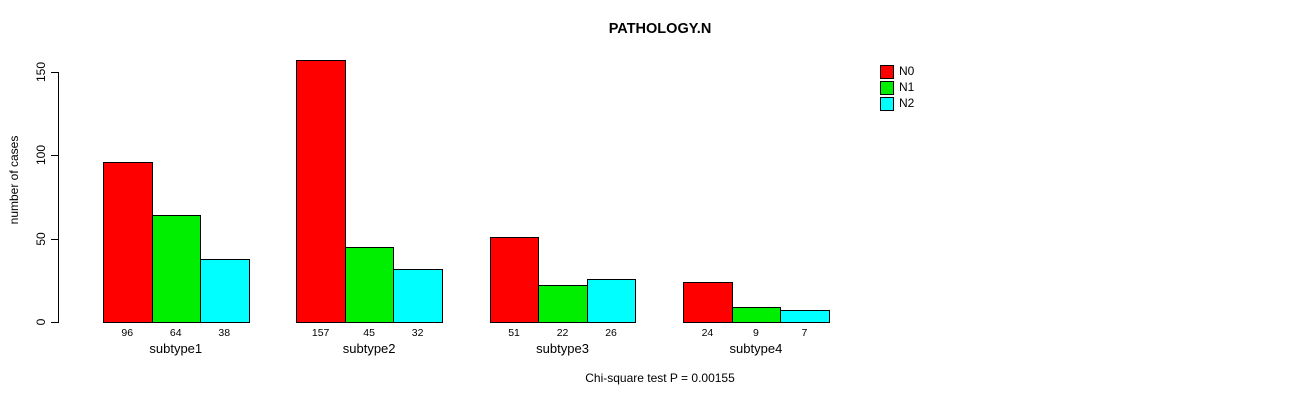 This screenshot has width=1290, height=400. What do you see at coordinates (756, 348) in the screenshot?
I see `category-label: subtype4` at bounding box center [756, 348].